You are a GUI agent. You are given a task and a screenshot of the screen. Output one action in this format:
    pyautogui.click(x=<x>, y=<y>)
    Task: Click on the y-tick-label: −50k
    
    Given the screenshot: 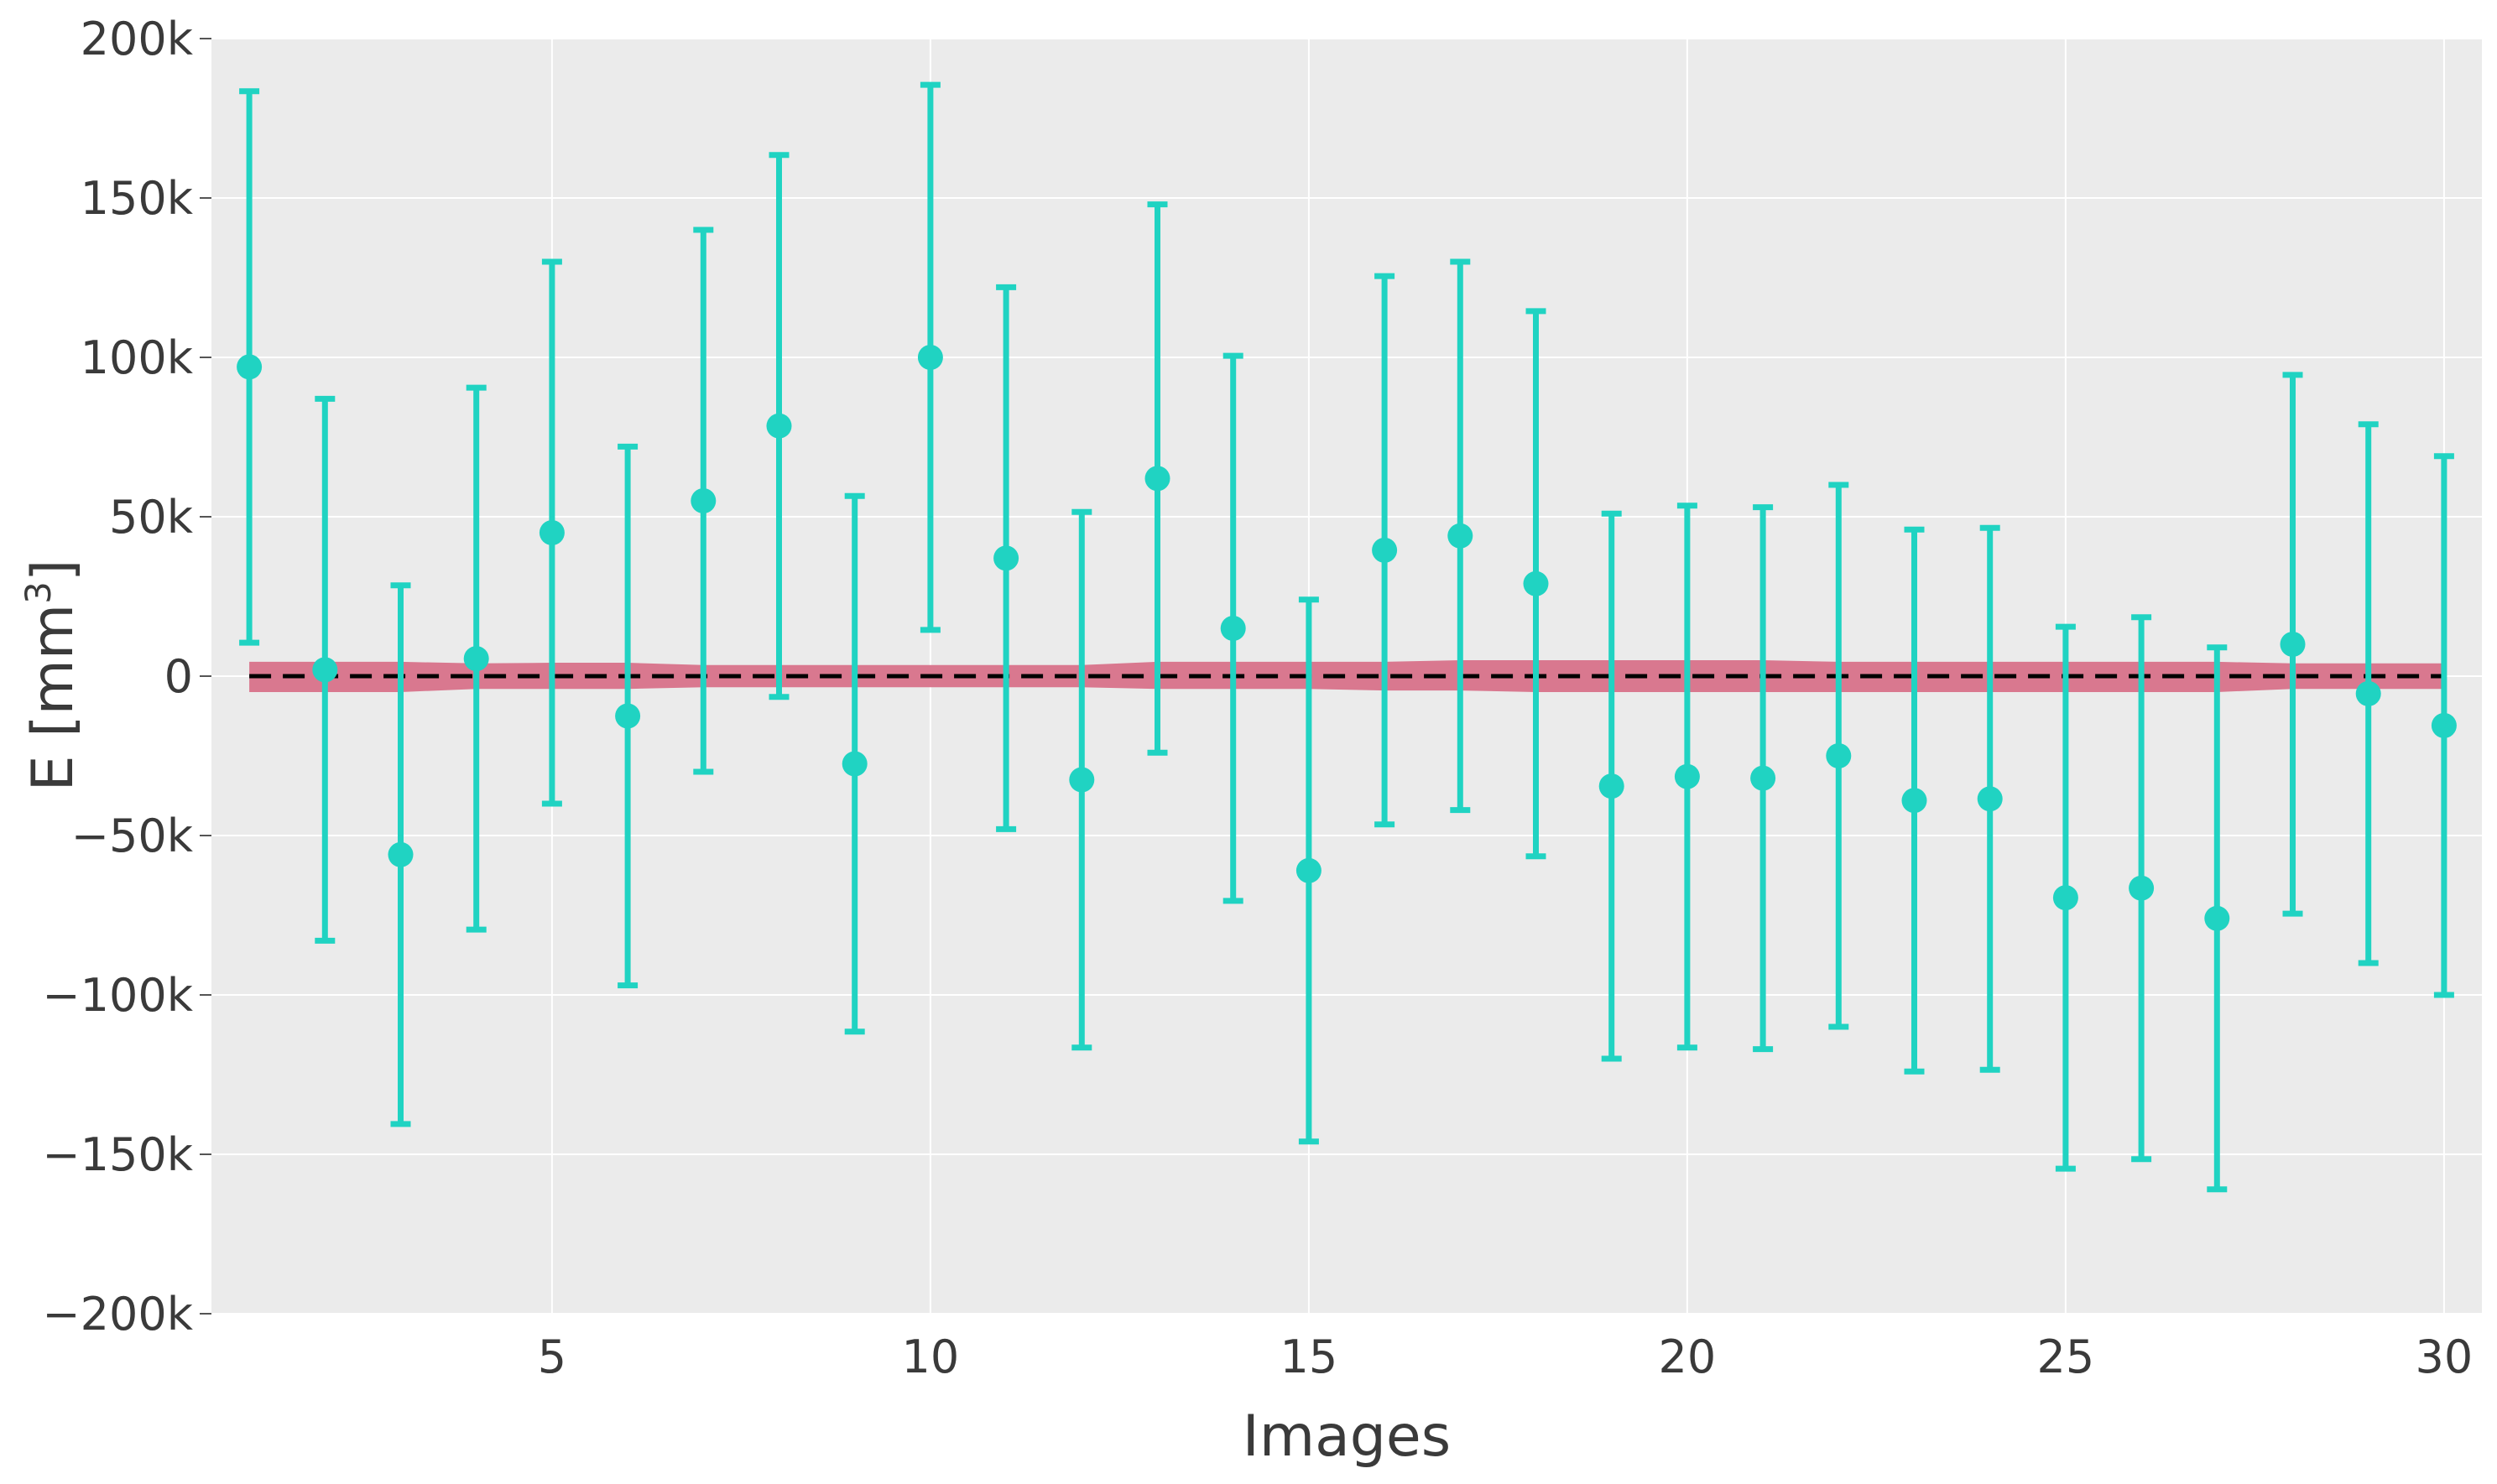 What is the action you would take?
    pyautogui.click(x=132, y=836)
    